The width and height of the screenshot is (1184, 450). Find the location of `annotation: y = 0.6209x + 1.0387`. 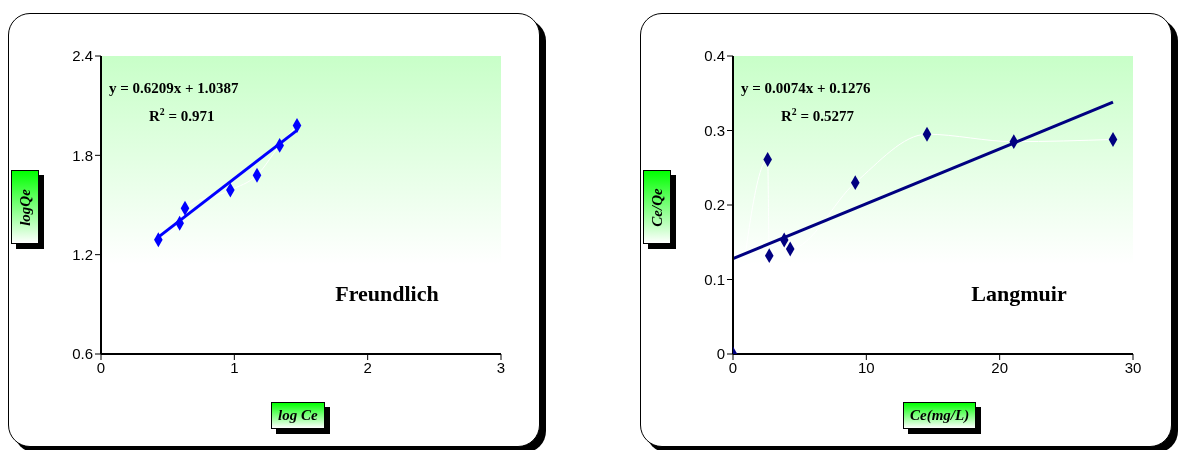

annotation: y = 0.6209x + 1.0387 is located at coordinates (174, 88).